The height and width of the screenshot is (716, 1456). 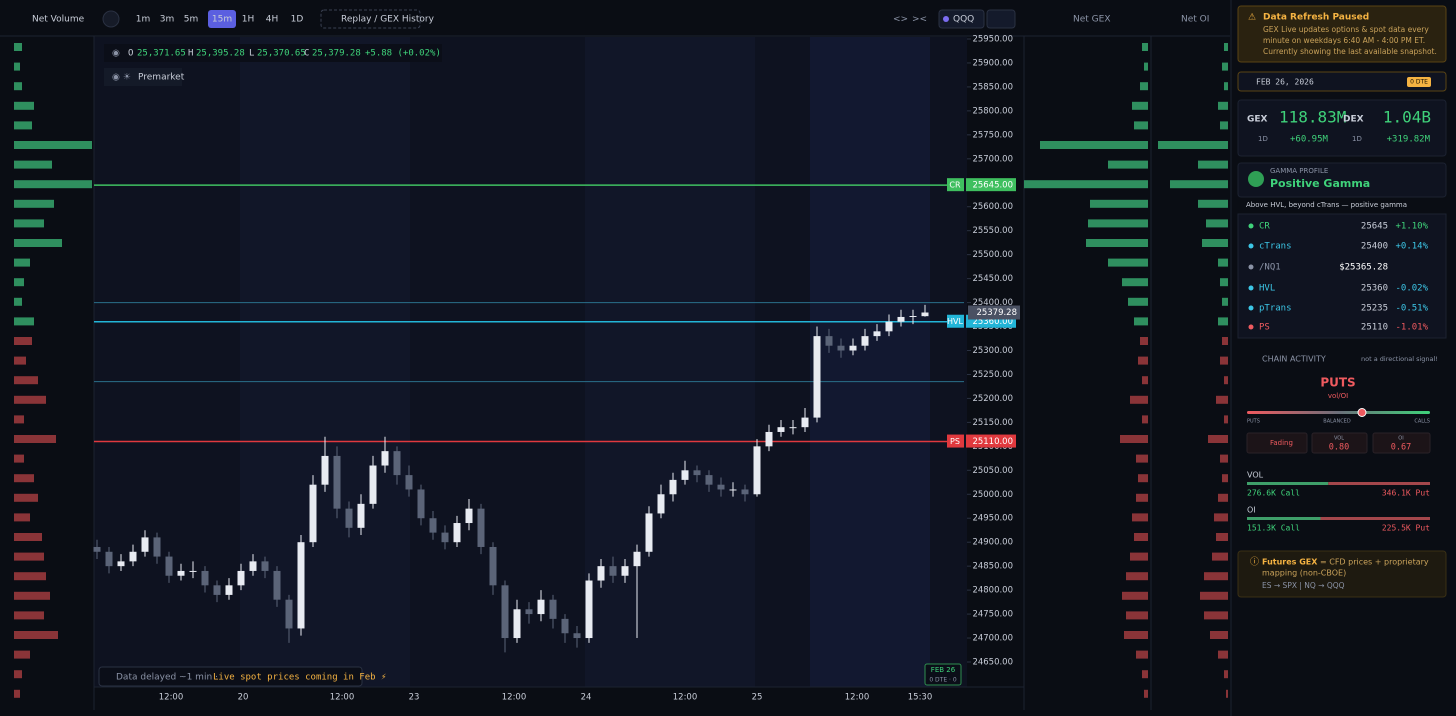 I want to click on symbol-dot, so click(x=946, y=19).